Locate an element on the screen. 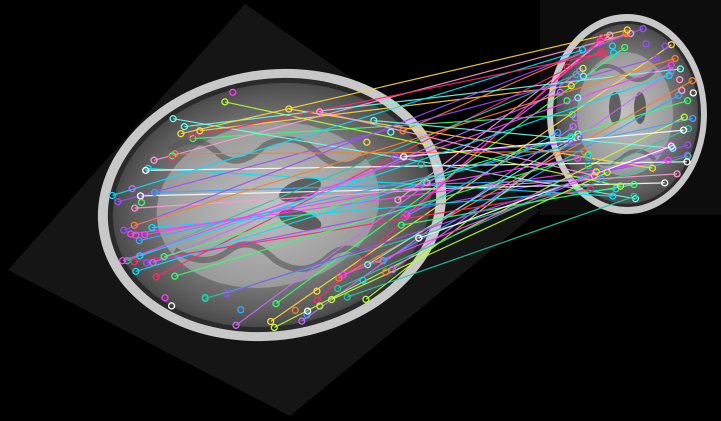 The height and width of the screenshot is (421, 721). keypoint-x16 is located at coordinates (588, 157).